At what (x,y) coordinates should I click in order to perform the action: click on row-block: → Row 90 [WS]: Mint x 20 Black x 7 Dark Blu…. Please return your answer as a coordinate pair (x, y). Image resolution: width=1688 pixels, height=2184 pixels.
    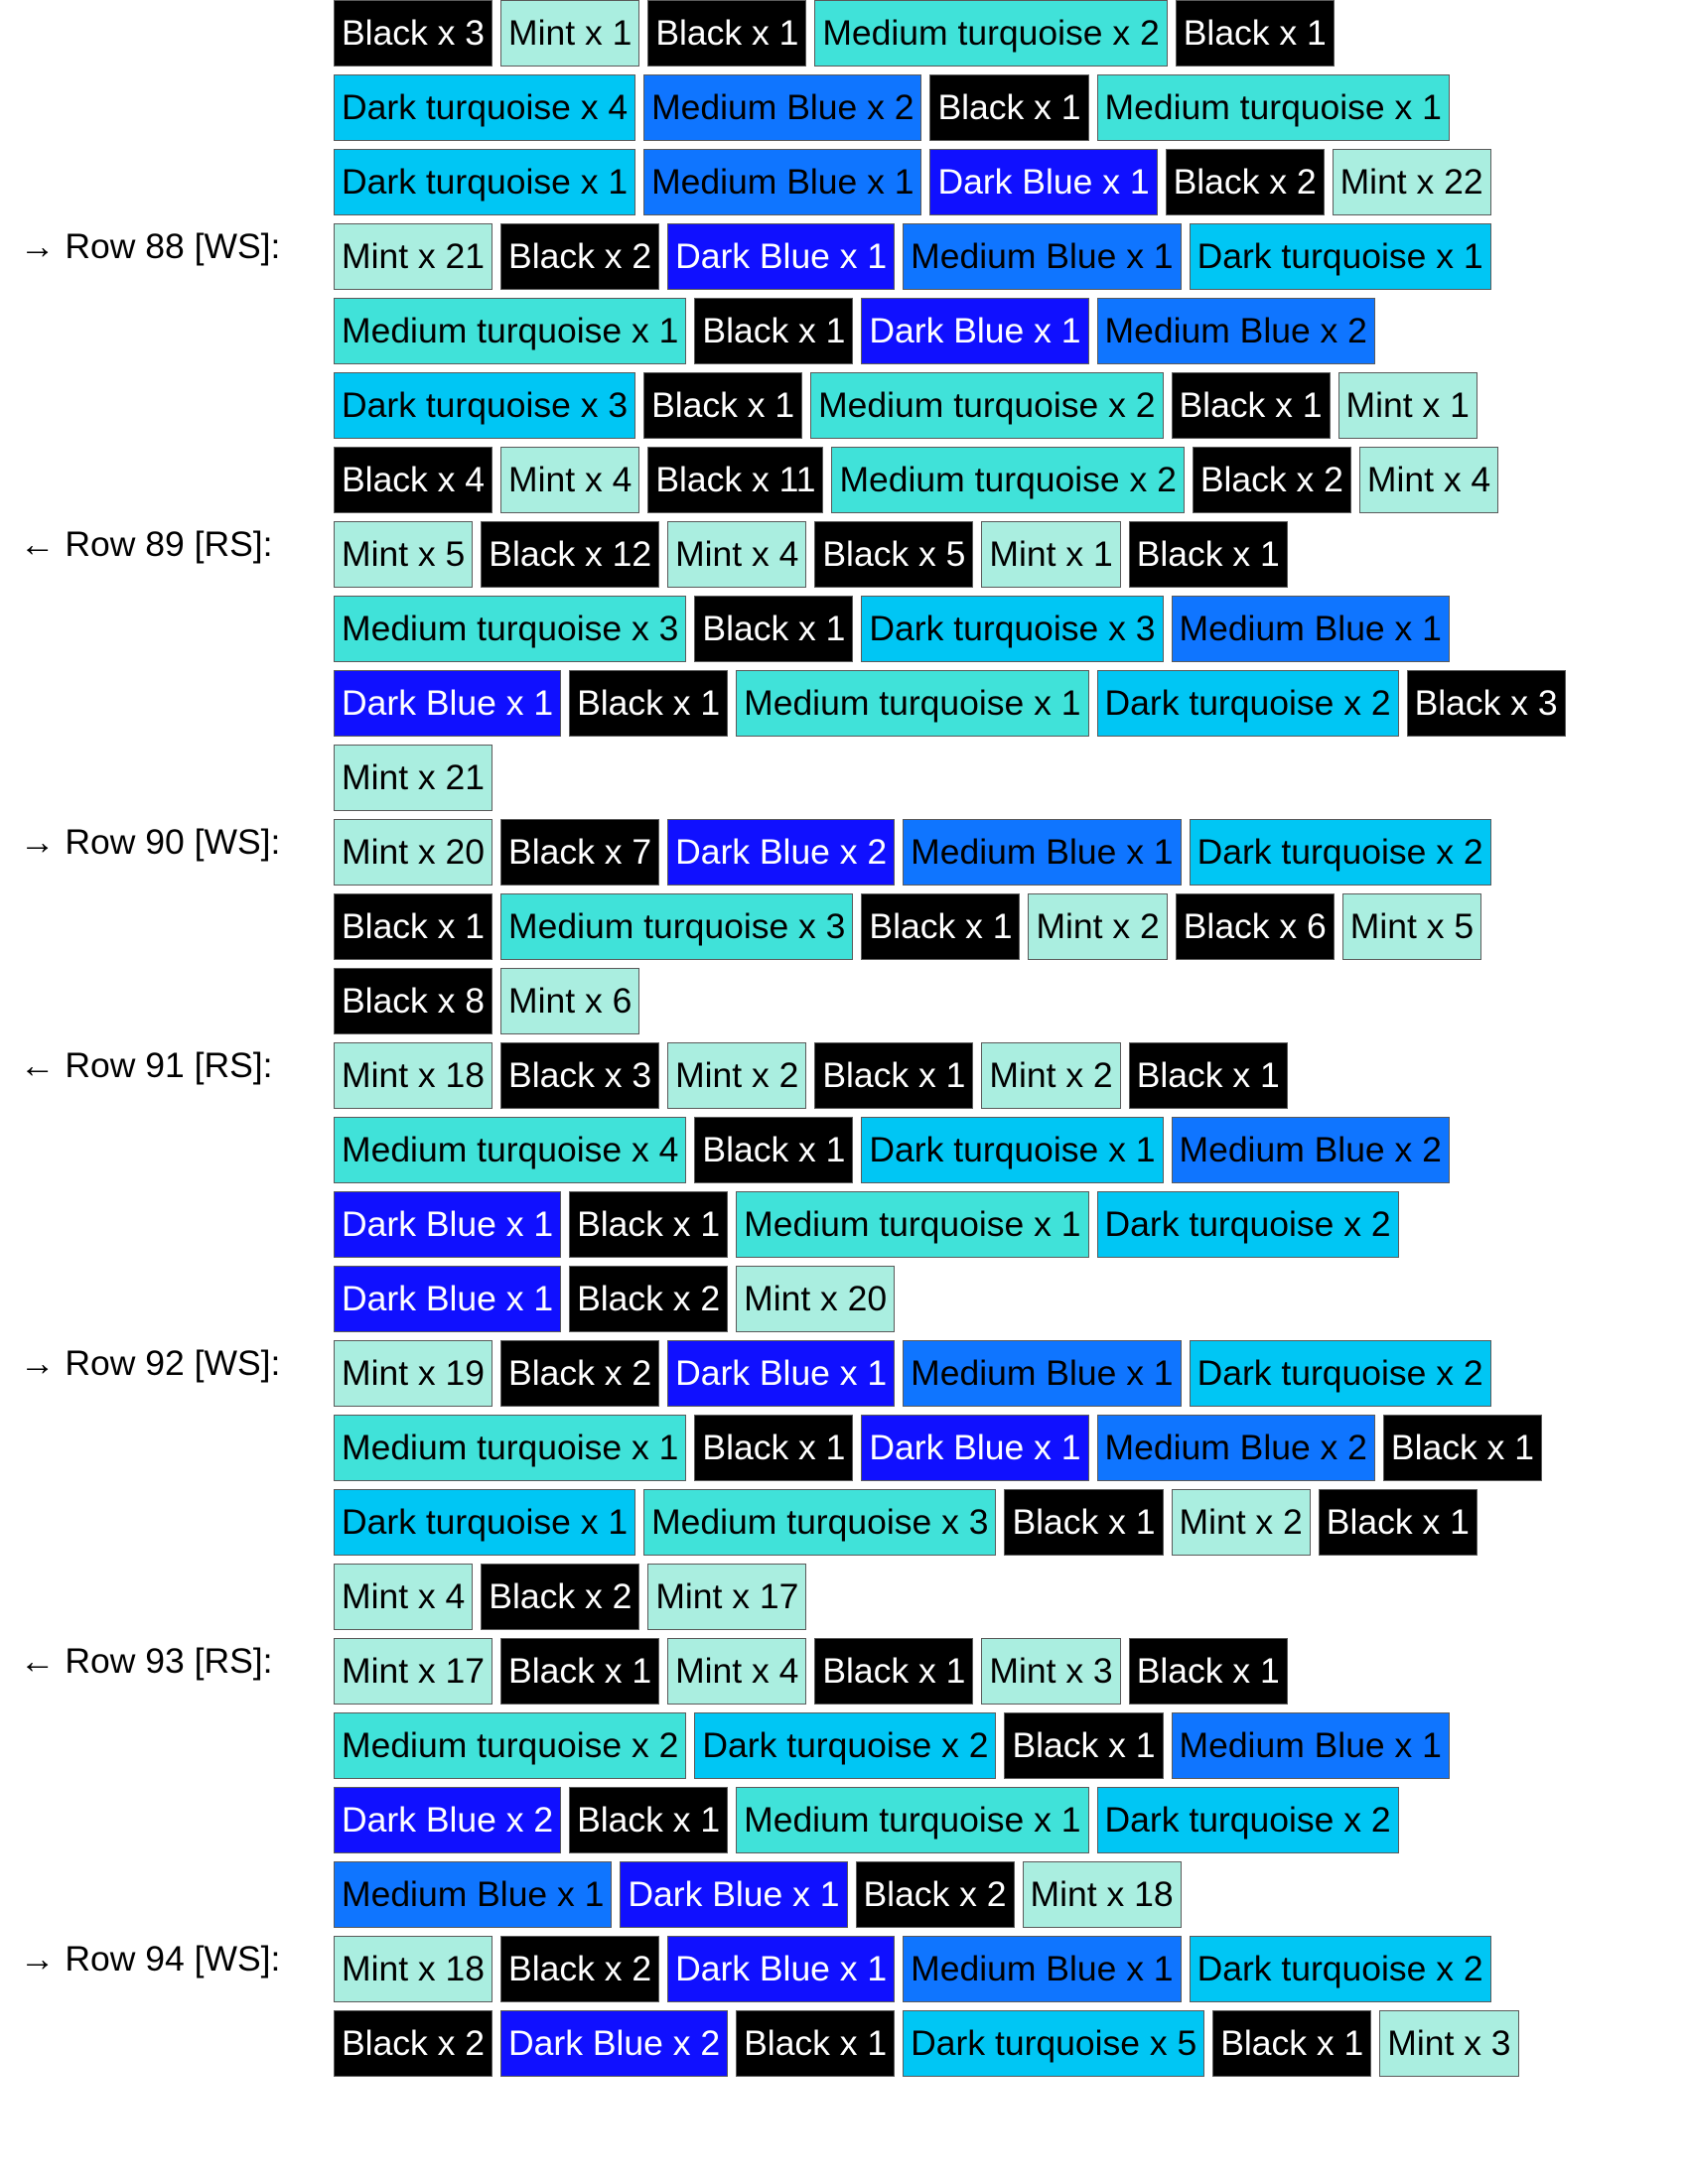
    Looking at the image, I should click on (844, 930).